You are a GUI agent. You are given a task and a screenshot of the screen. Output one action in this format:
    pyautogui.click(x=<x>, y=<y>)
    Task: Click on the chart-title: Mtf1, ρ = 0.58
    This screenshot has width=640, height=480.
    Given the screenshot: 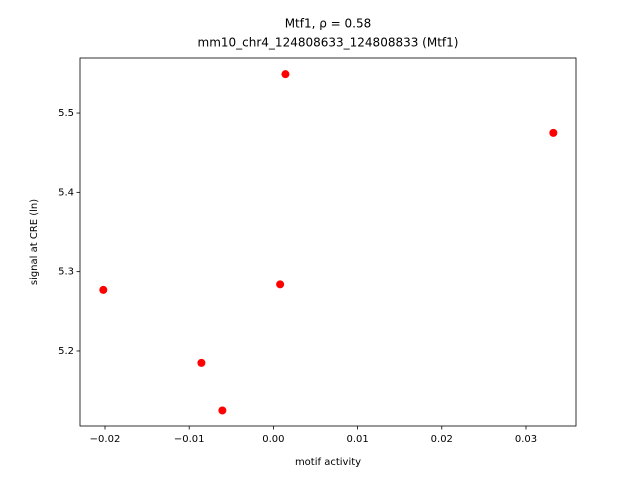 What is the action you would take?
    pyautogui.click(x=328, y=24)
    